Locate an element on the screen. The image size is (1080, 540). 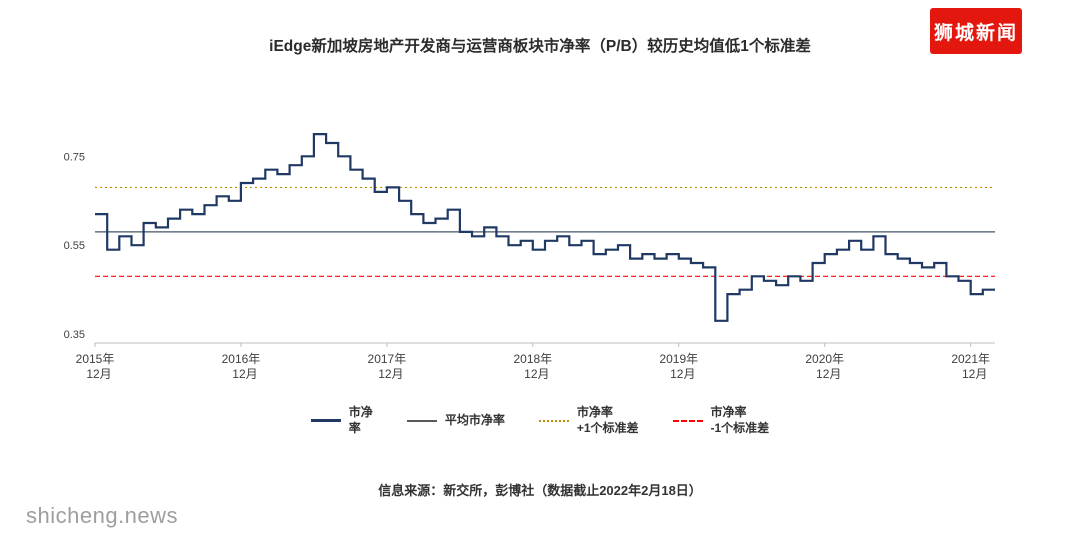
watermark: shicheng.news is located at coordinates (102, 515).